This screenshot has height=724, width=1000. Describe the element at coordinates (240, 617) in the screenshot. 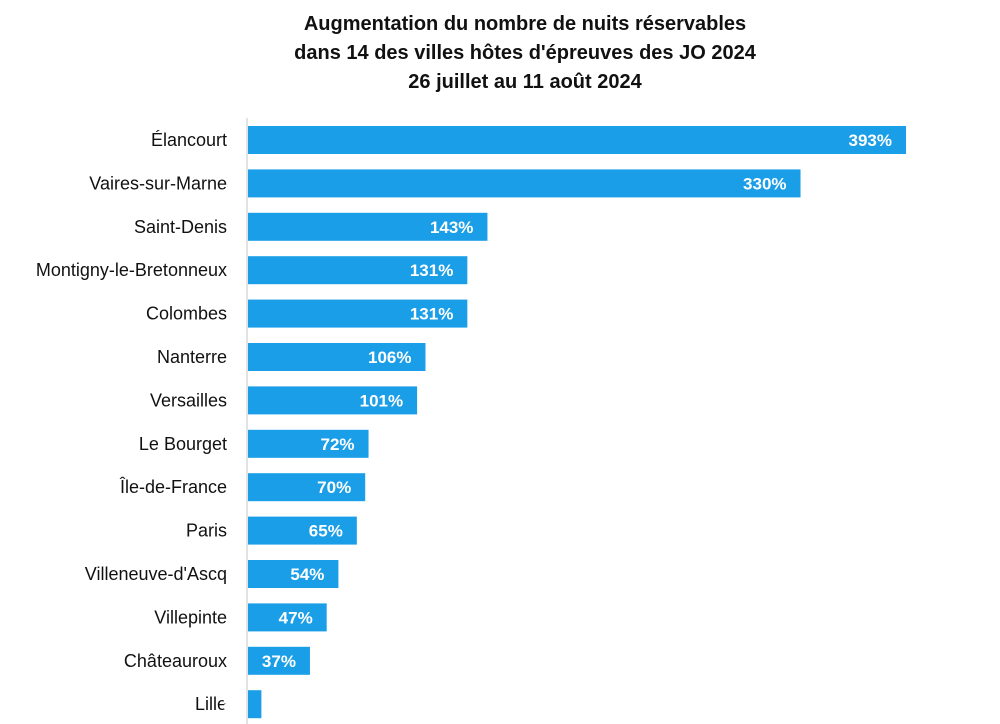

I see `bar-group: Villepinte 47%` at that location.